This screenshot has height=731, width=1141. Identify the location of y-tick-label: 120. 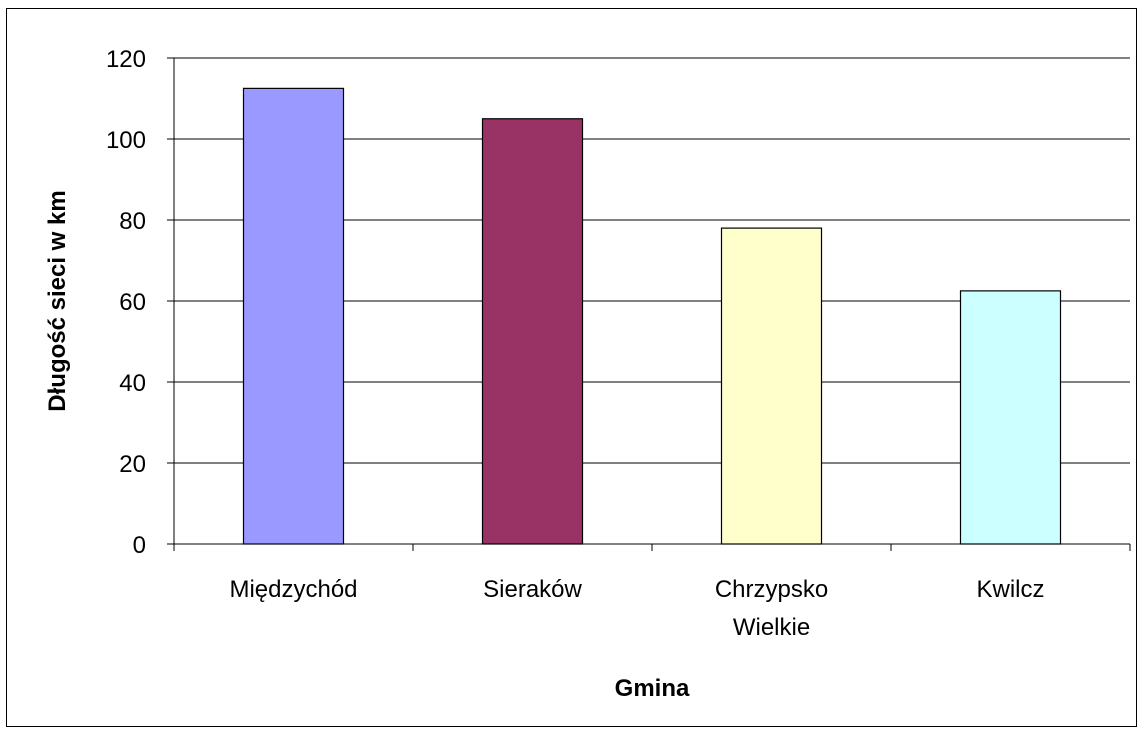
(126, 59).